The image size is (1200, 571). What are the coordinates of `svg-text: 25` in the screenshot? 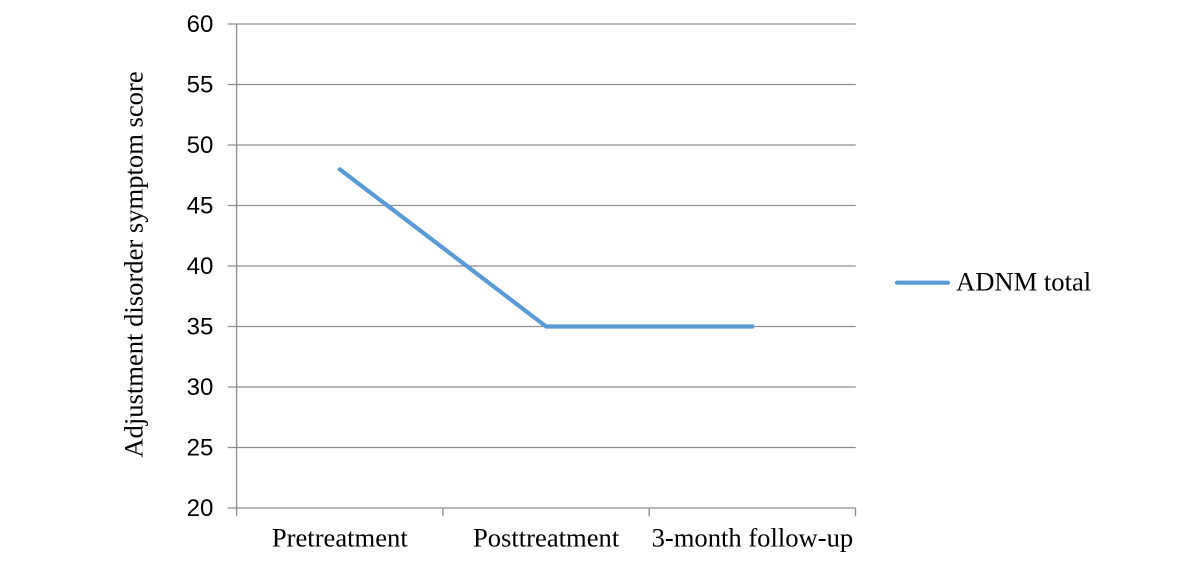 It's located at (200, 448).